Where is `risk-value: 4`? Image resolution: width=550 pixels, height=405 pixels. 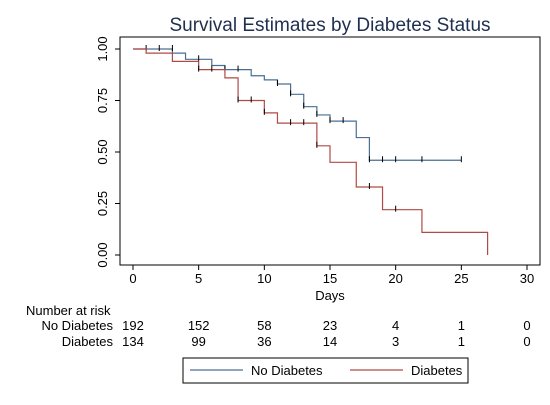
risk-value: 4 is located at coordinates (395, 325).